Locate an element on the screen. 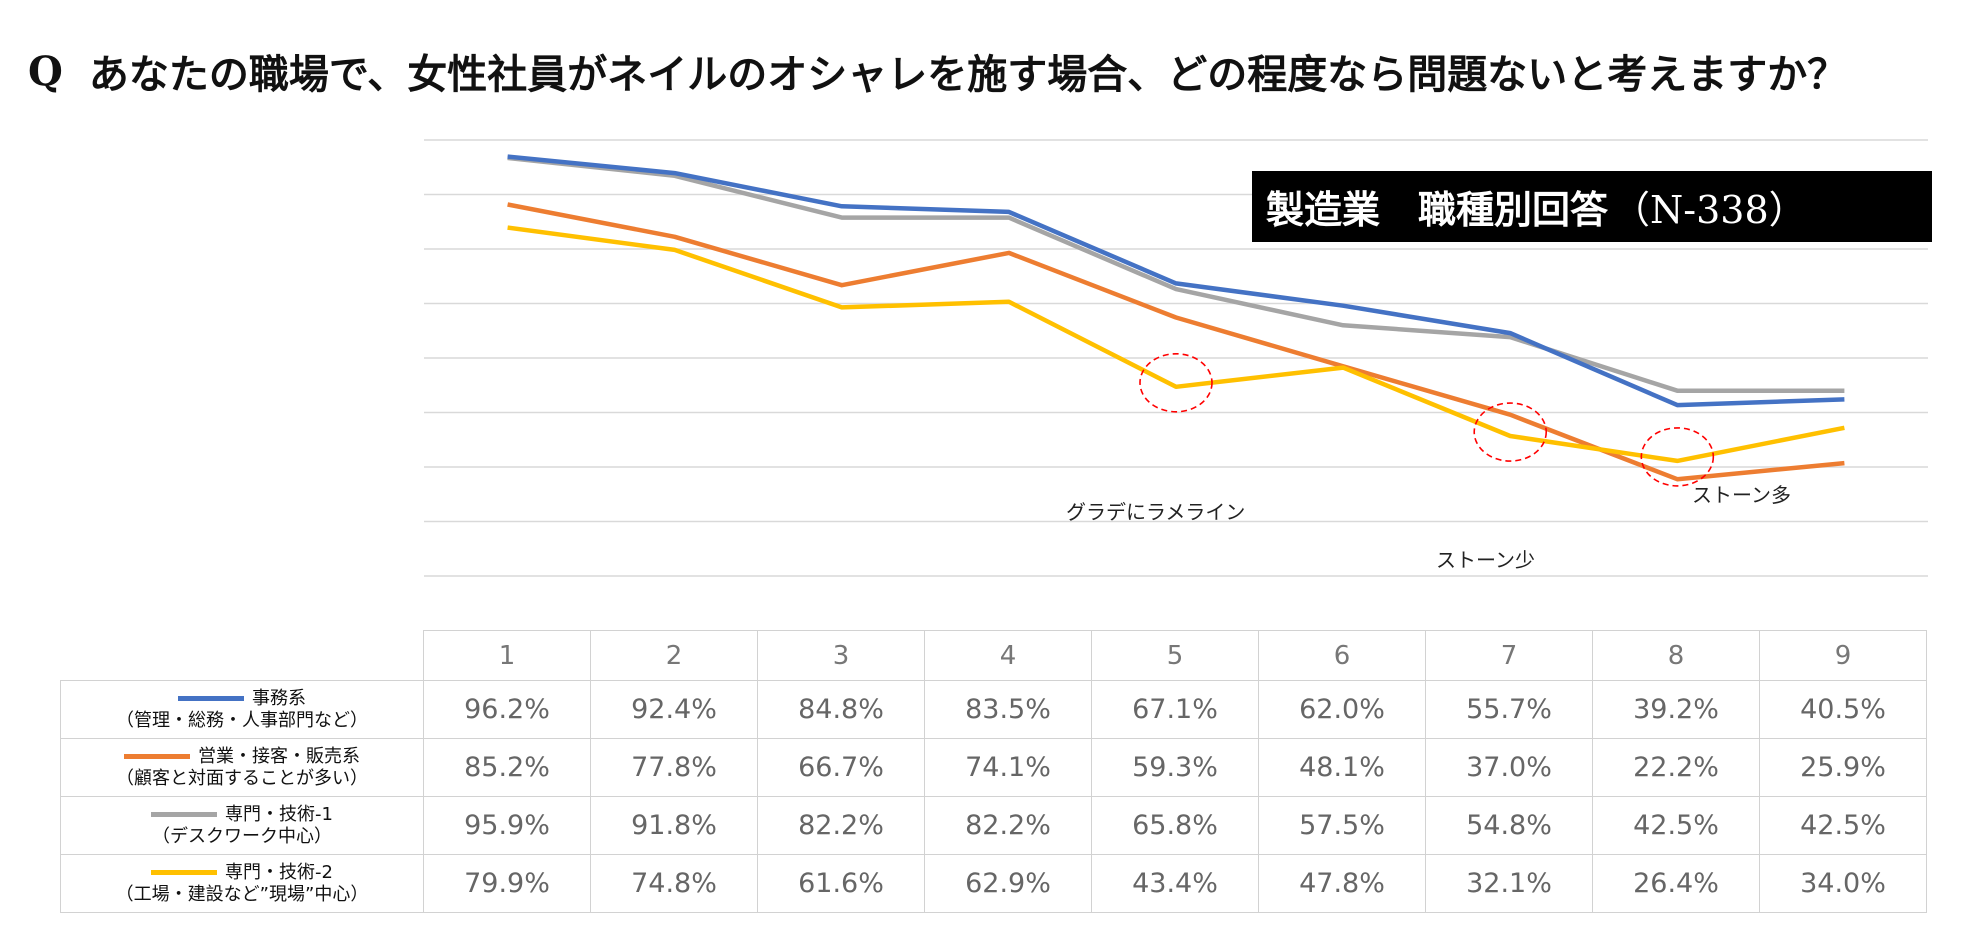 This screenshot has width=1986, height=940. annotation-stone-many: ストーン多 is located at coordinates (1741, 495).